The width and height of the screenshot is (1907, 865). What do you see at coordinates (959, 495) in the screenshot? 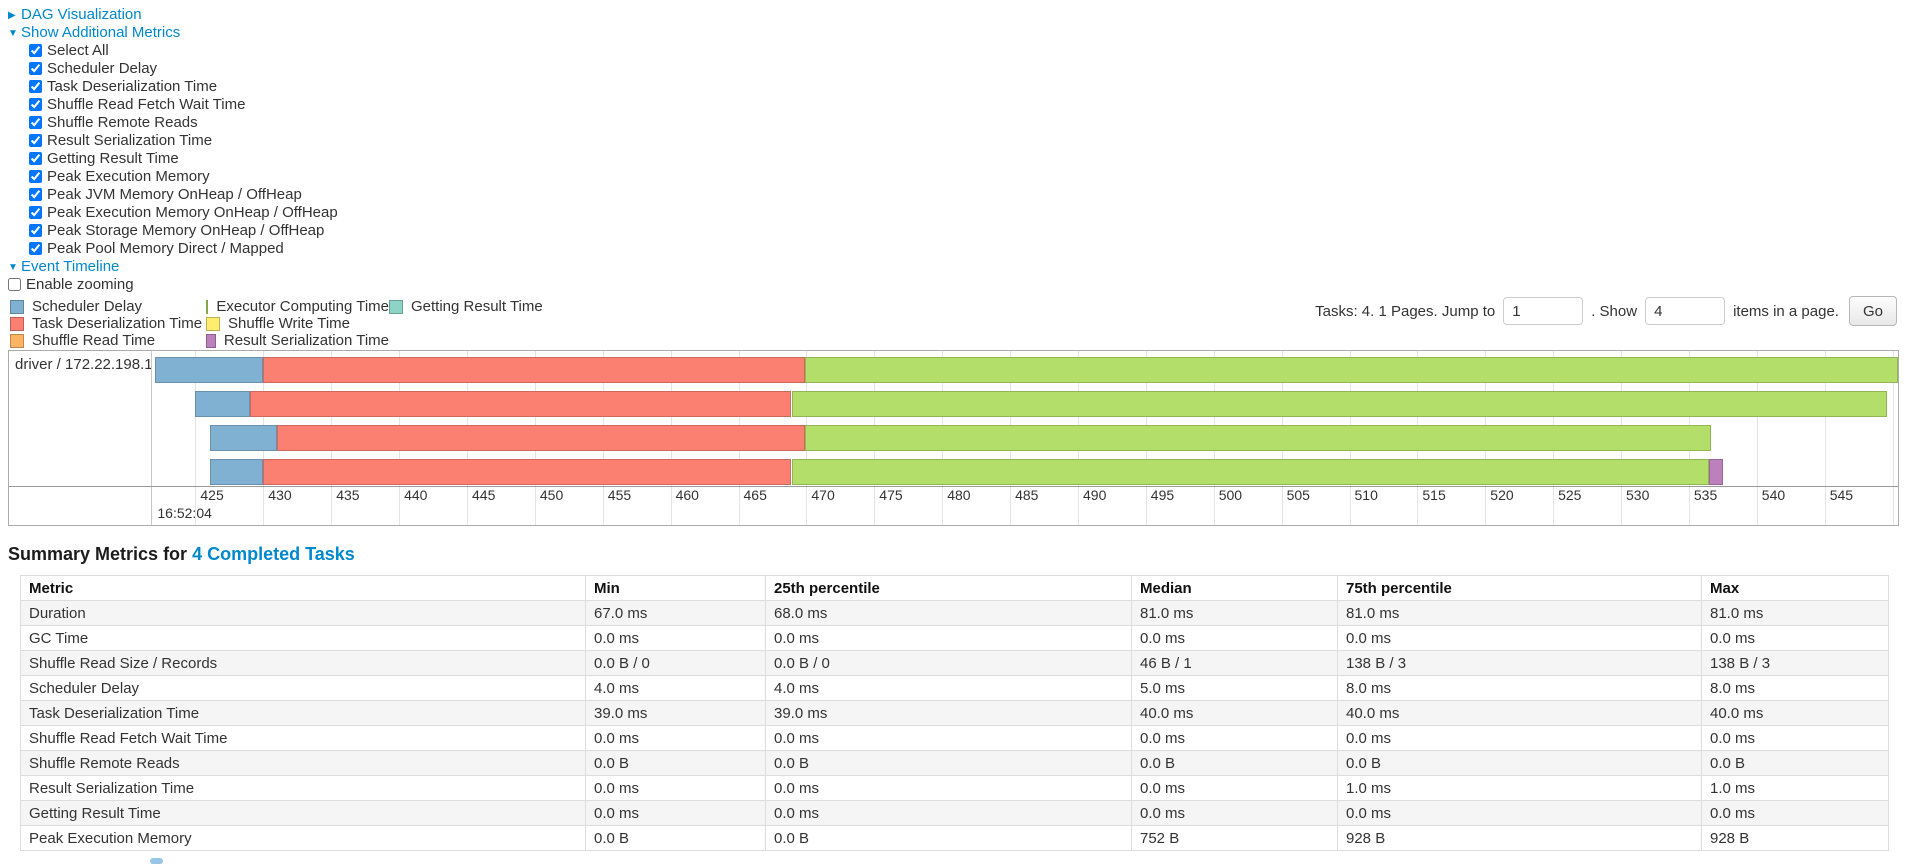
I see `axis-tick-label: 480` at bounding box center [959, 495].